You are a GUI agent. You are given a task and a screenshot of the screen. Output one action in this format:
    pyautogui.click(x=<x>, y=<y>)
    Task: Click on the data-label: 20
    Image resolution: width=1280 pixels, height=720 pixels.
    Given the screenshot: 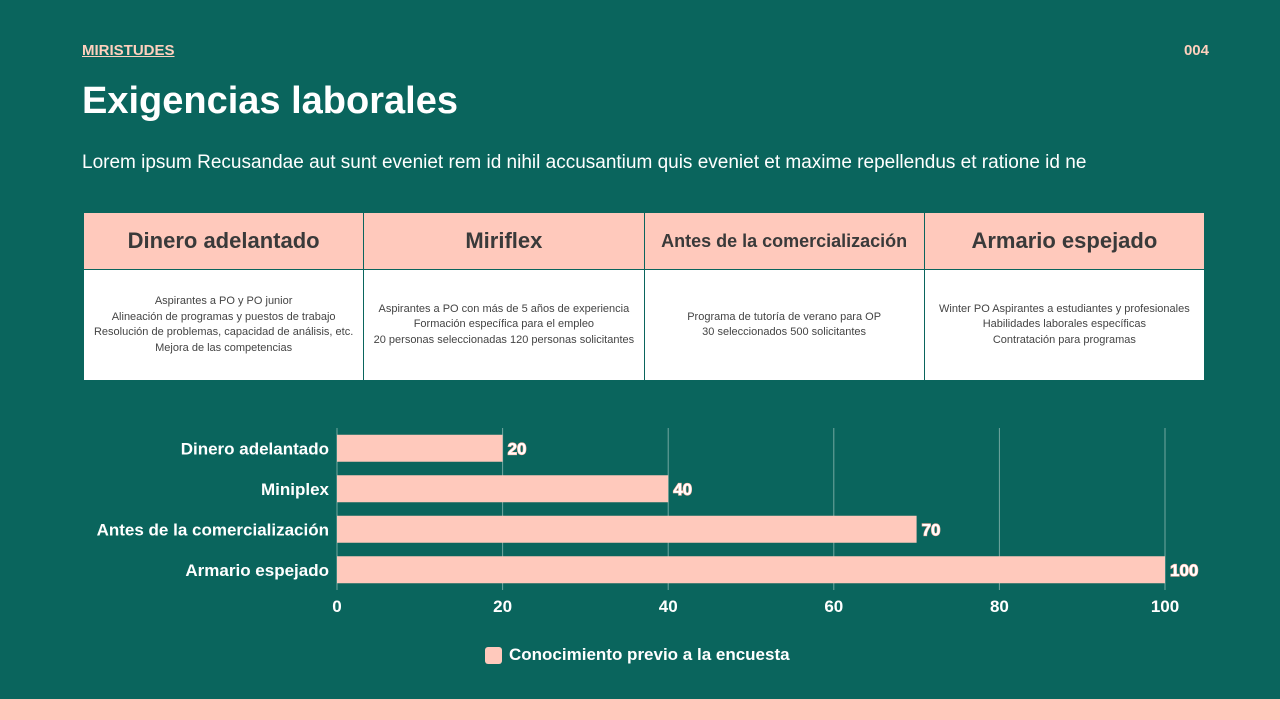 What is the action you would take?
    pyautogui.click(x=517, y=448)
    